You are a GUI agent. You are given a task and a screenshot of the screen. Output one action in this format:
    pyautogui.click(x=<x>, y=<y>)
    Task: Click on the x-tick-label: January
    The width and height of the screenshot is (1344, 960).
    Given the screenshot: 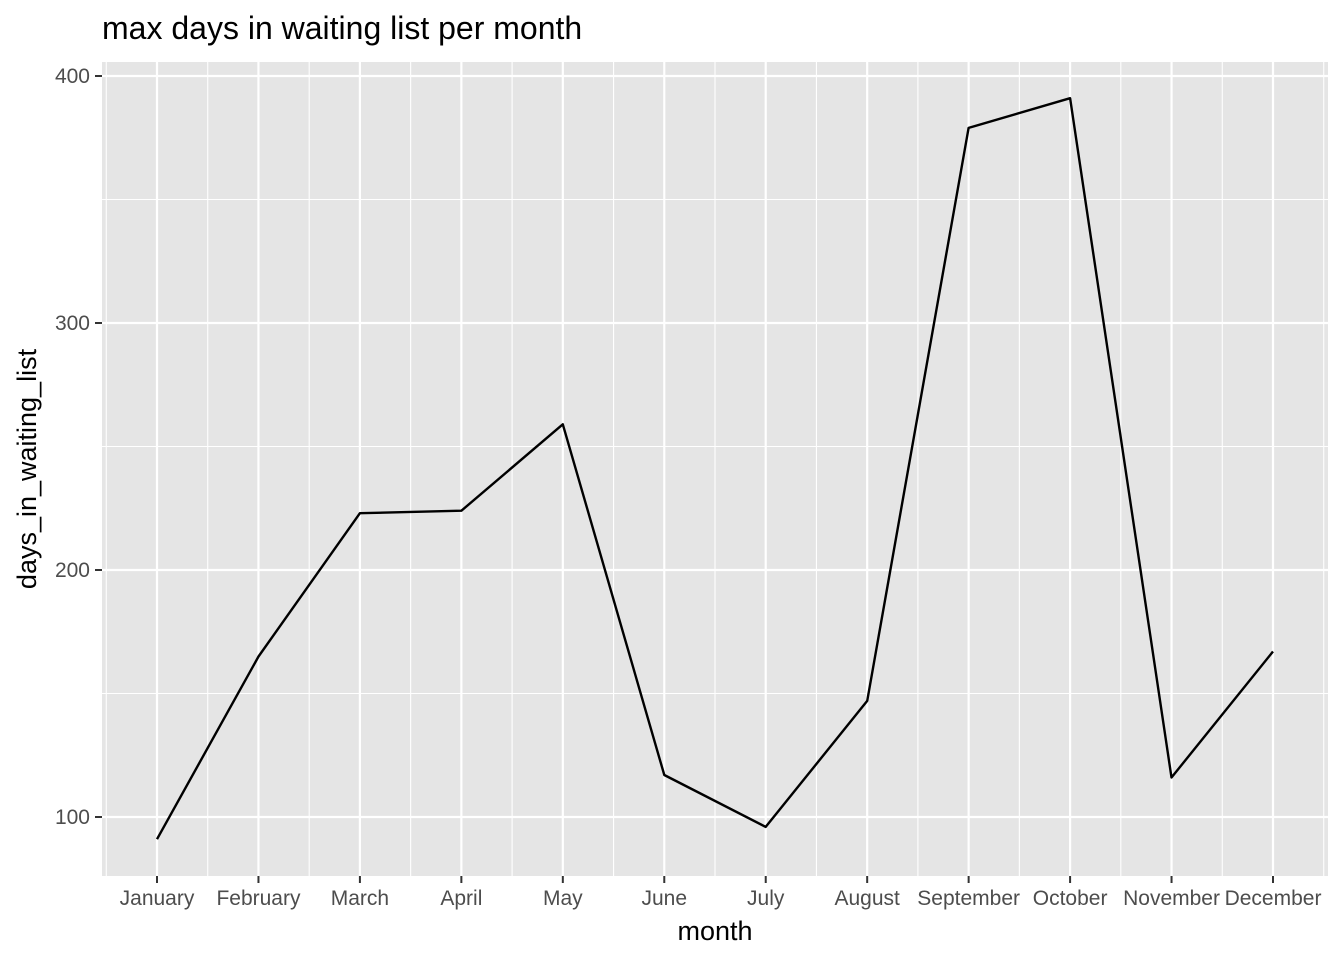 What is the action you would take?
    pyautogui.click(x=157, y=898)
    